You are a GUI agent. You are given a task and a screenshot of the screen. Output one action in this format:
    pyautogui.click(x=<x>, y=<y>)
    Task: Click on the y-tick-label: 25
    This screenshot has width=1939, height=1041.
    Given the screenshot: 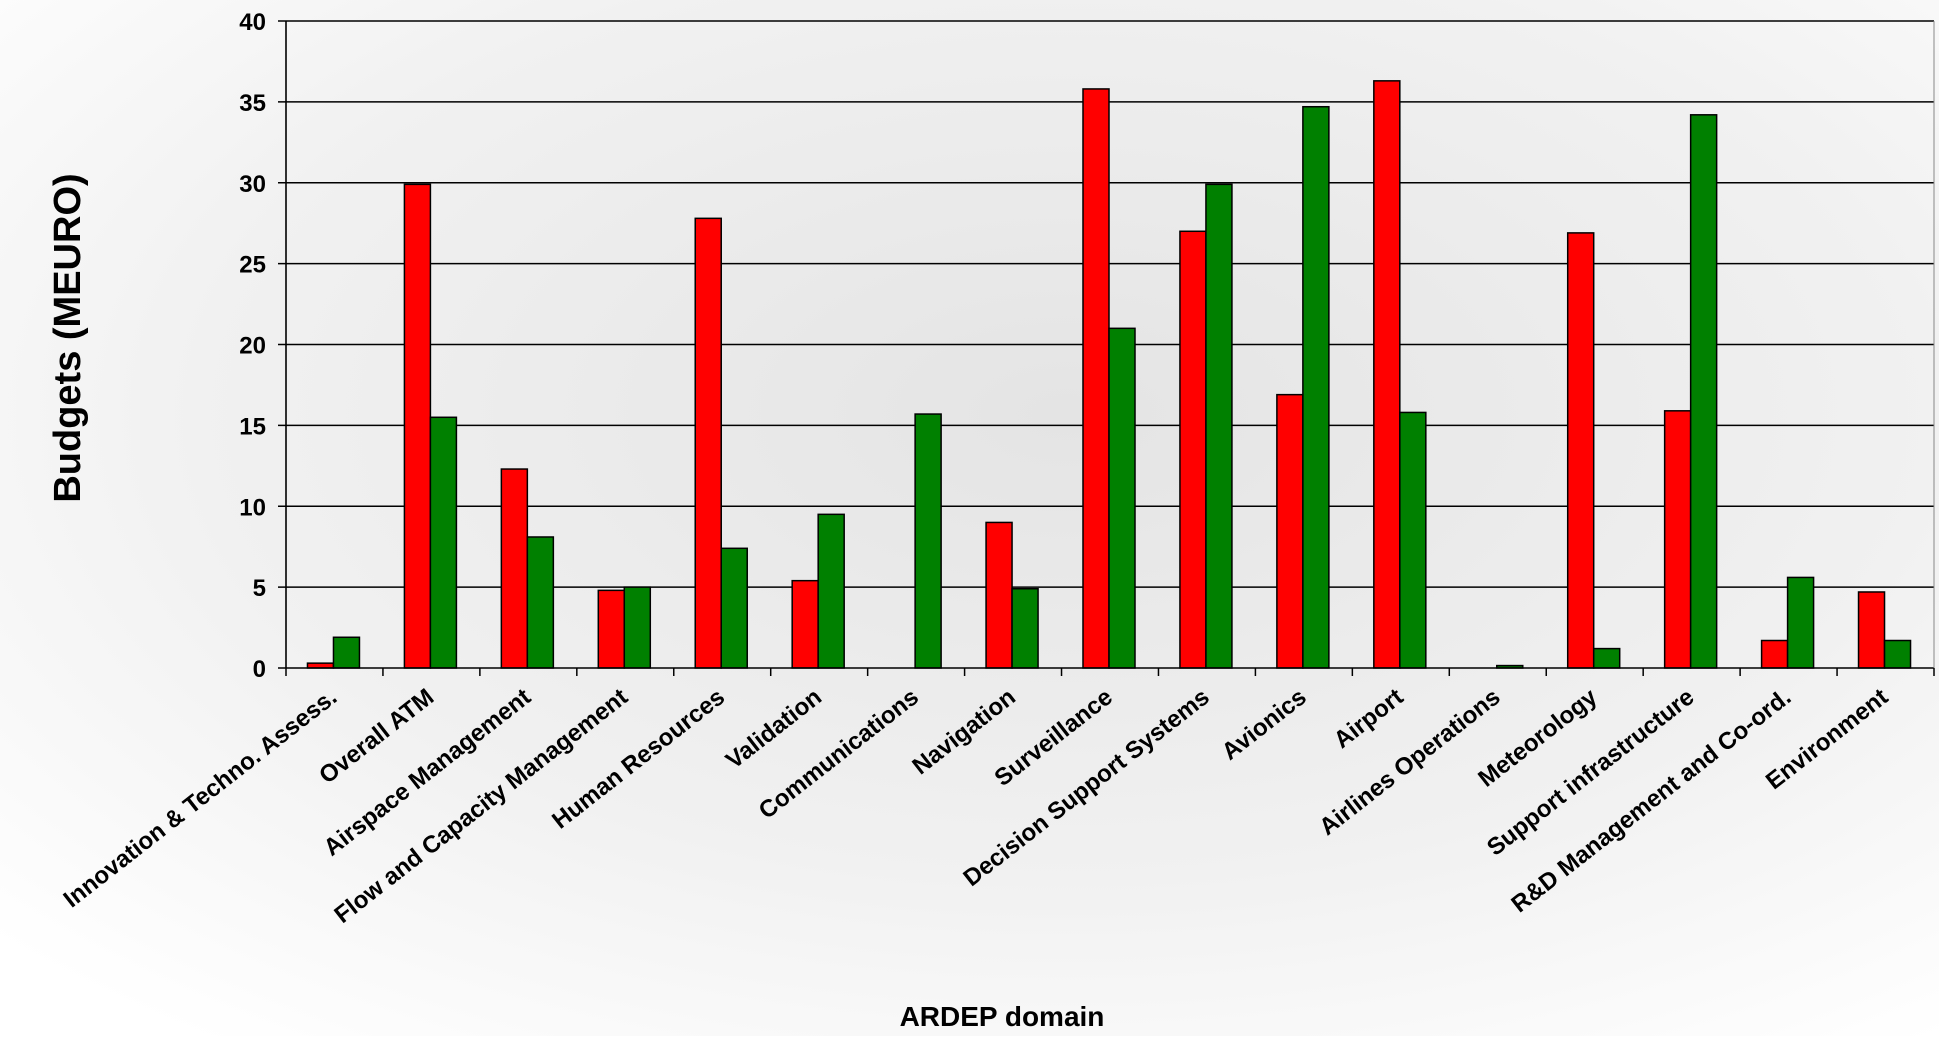 What is the action you would take?
    pyautogui.click(x=252, y=265)
    